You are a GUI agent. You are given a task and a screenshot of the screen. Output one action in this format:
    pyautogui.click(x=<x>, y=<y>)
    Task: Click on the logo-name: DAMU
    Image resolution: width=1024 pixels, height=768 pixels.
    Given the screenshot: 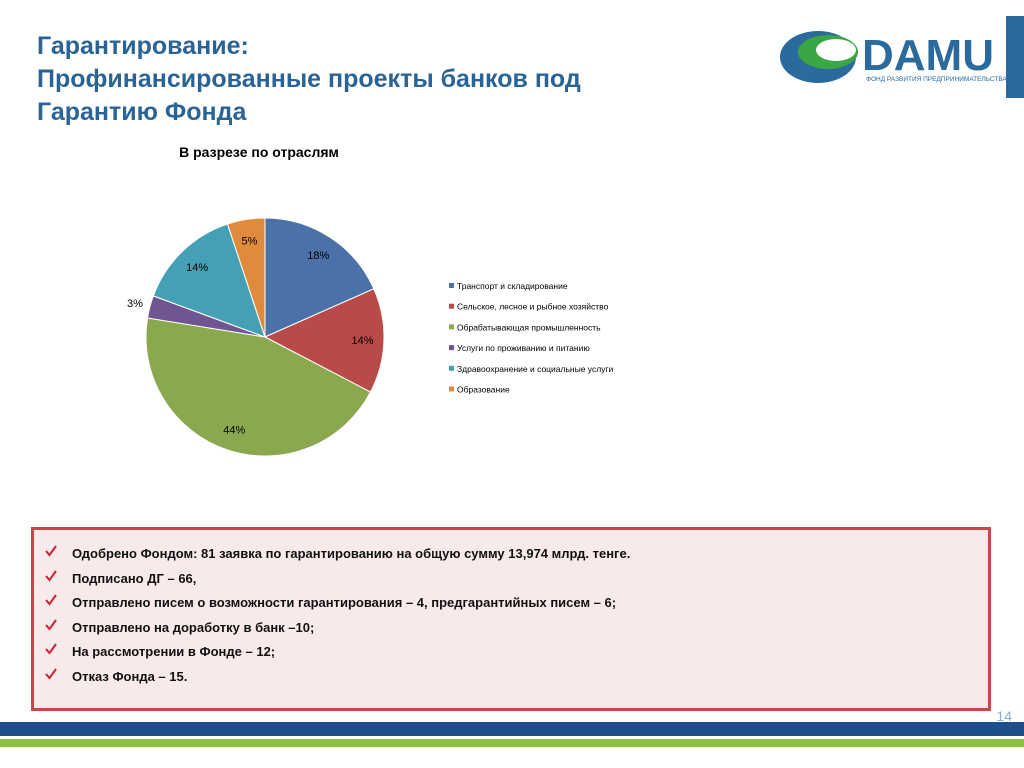 What is the action you would take?
    pyautogui.click(x=928, y=55)
    